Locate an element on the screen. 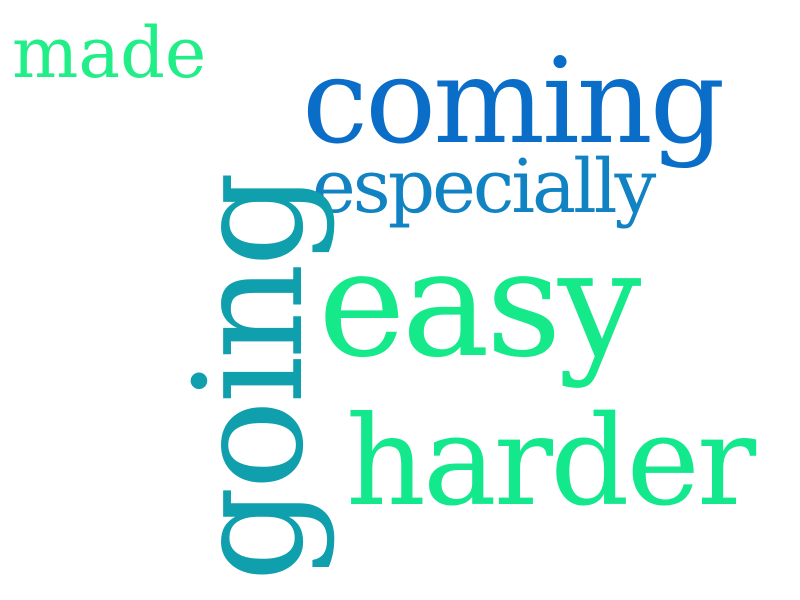 Image resolution: width=800 pixels, height=600 pixels. word-especially: especially is located at coordinates (484, 187).